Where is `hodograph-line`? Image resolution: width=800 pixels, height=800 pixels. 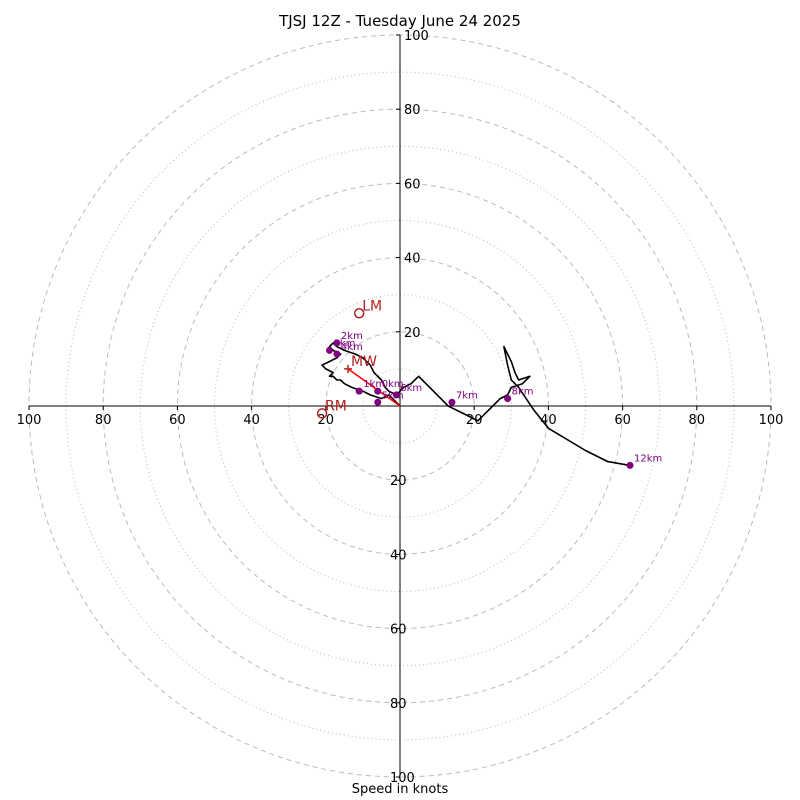 hodograph-line is located at coordinates (476, 404).